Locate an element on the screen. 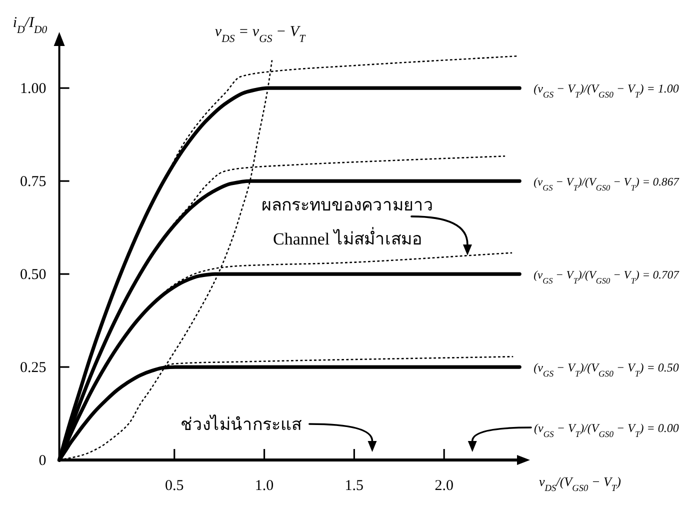  y-axis-title: i$_{D}$/I$_{D0}$ is located at coordinates (30, 25).